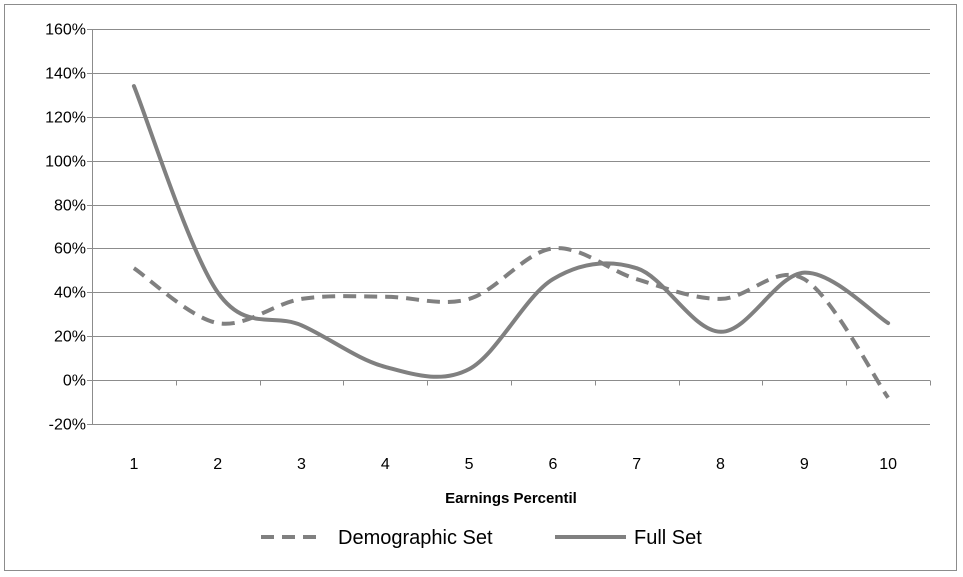 The height and width of the screenshot is (577, 963). Describe the element at coordinates (70, 293) in the screenshot. I see `y-tick-label: 40%` at that location.